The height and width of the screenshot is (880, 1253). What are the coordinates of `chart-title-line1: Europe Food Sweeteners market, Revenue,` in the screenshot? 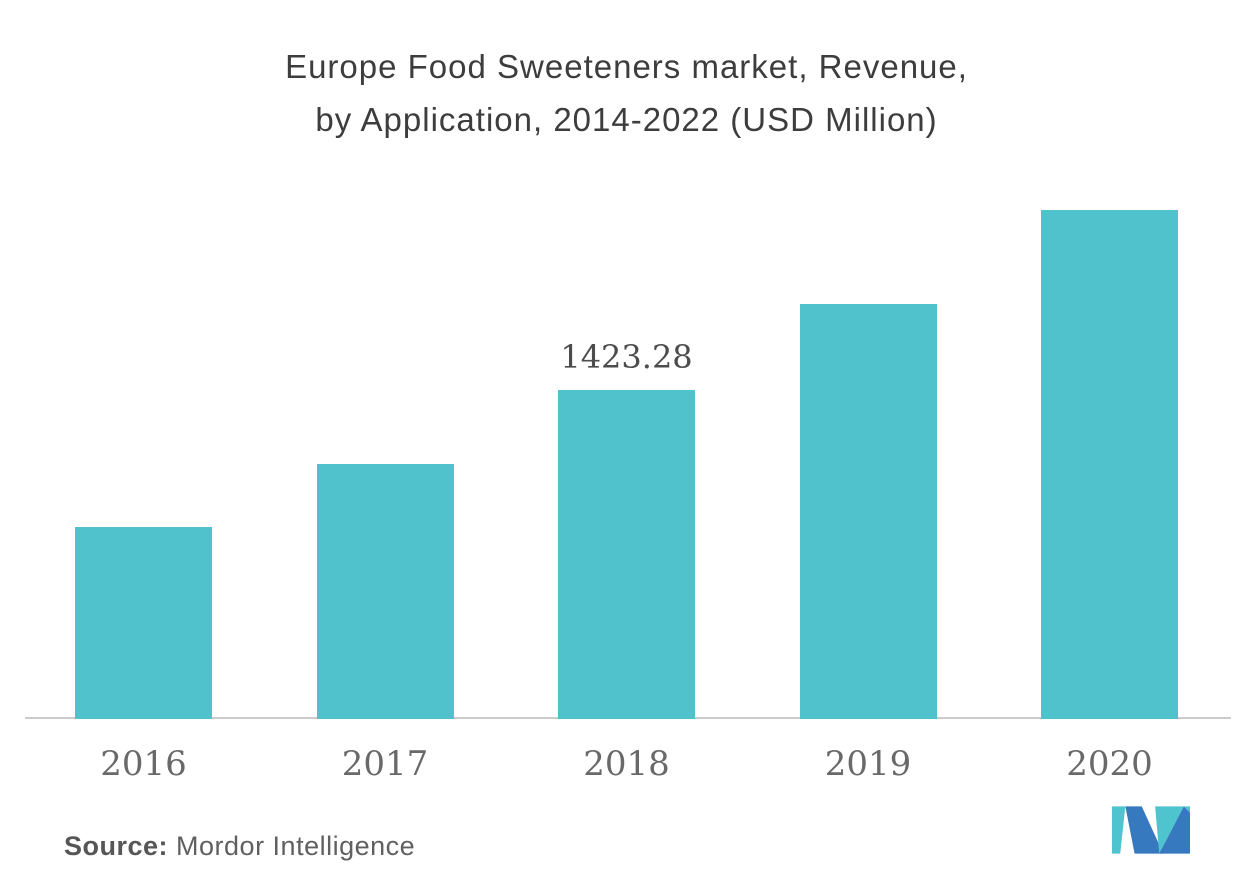 It's located at (626, 66).